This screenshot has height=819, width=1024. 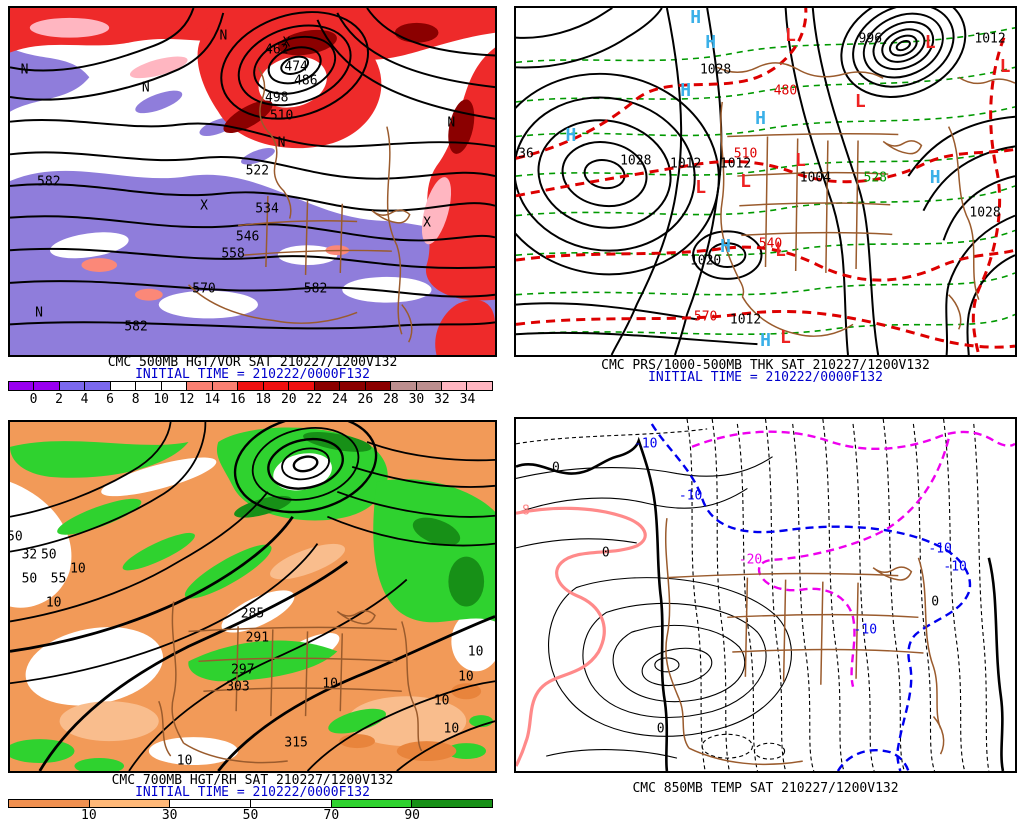 What do you see at coordinates (296, 743) in the screenshot?
I see `contour-label: 315` at bounding box center [296, 743].